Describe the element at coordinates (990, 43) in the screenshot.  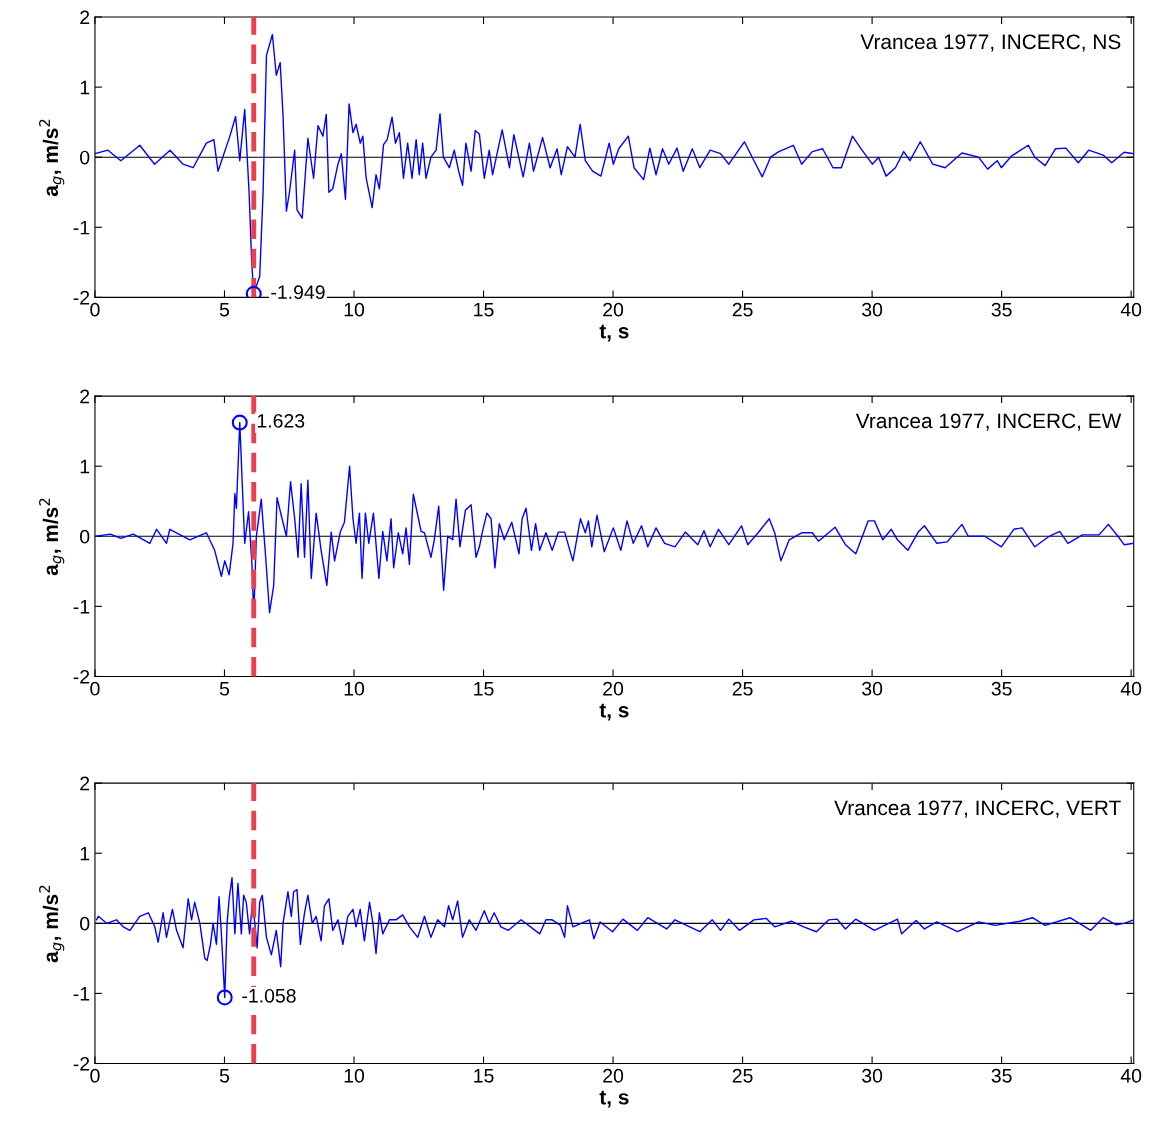
I see `text: Vrancea 1977, INCERC, NS` at that location.